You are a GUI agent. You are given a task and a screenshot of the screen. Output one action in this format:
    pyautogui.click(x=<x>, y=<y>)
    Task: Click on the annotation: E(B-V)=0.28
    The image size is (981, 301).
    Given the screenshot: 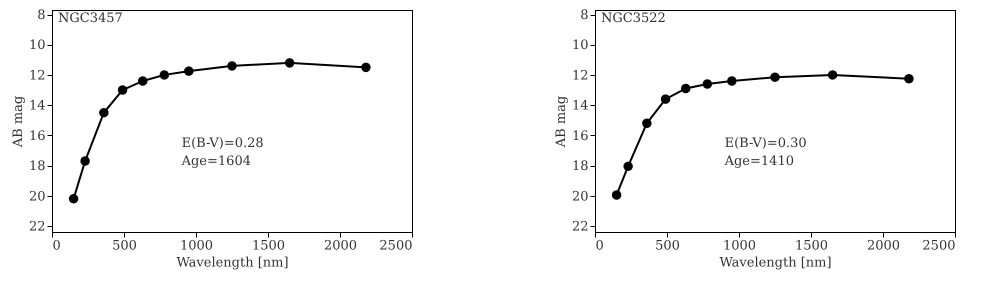 What is the action you would take?
    pyautogui.click(x=223, y=144)
    